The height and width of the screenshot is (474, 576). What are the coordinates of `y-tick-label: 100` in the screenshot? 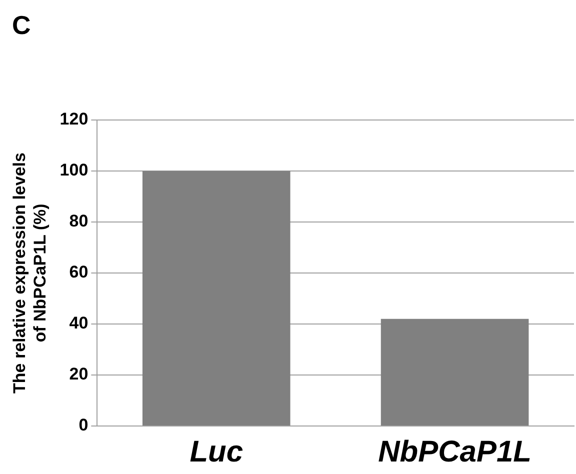 It's located at (74, 170).